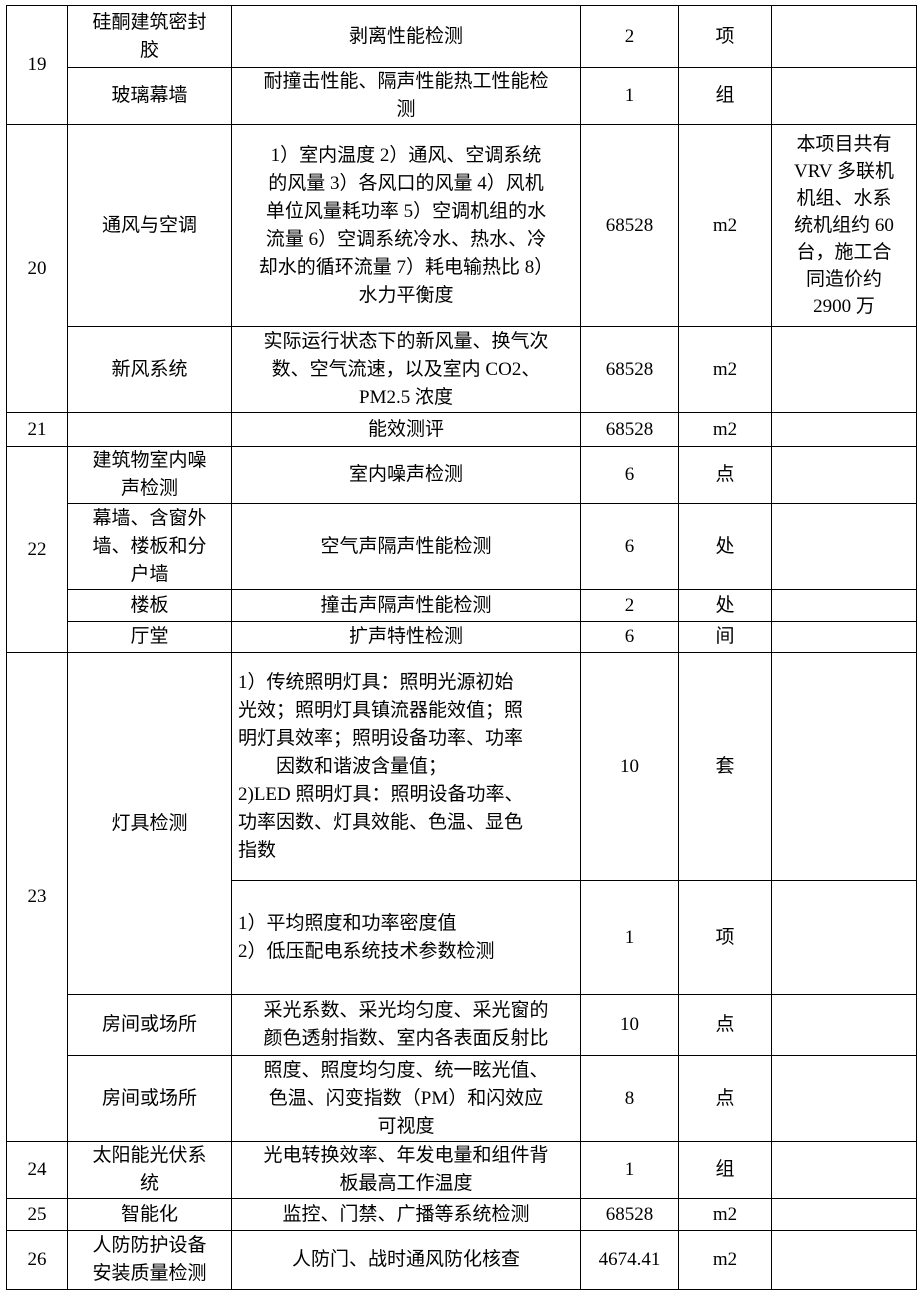  What do you see at coordinates (37, 1260) in the screenshot?
I see `row-number: 26` at bounding box center [37, 1260].